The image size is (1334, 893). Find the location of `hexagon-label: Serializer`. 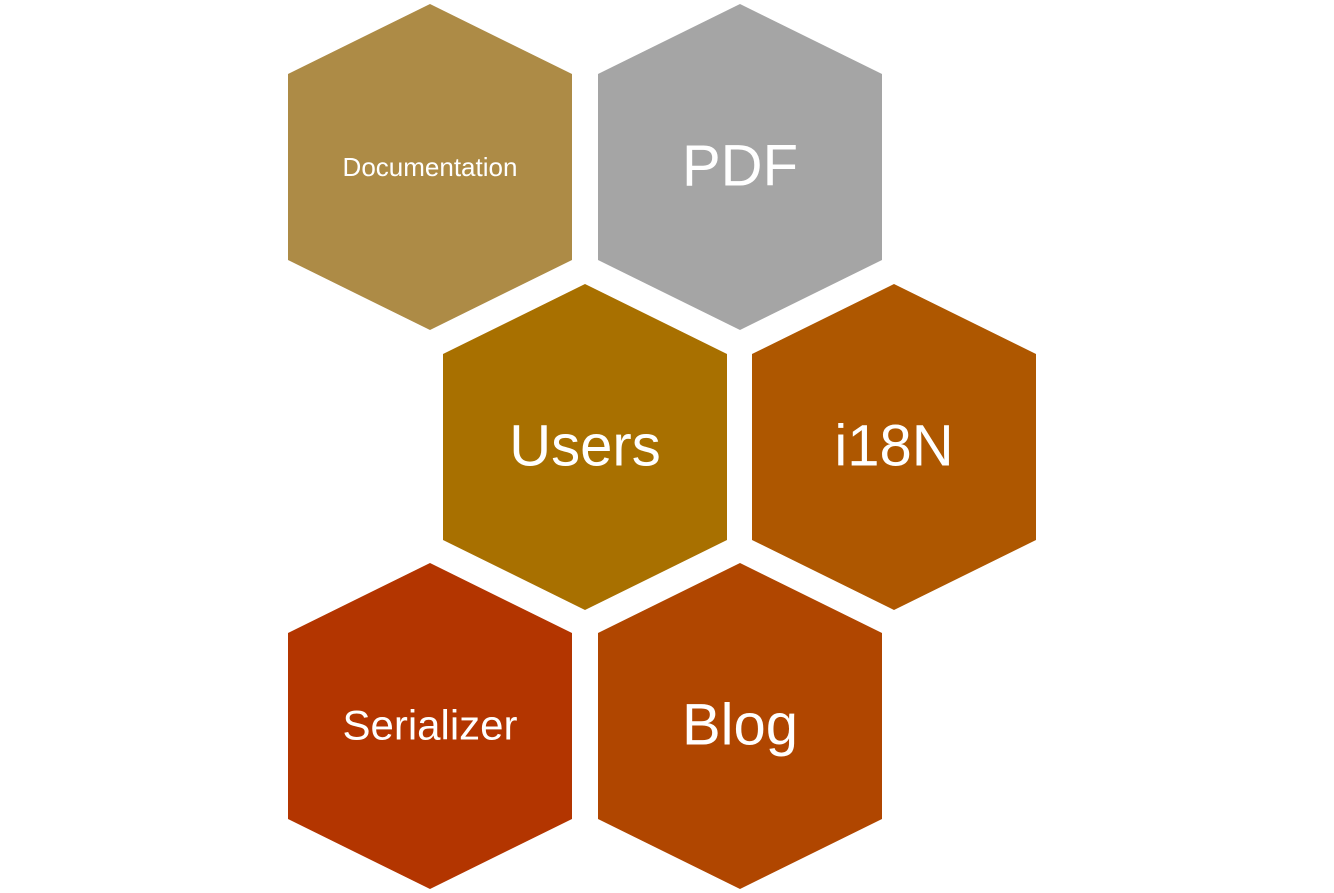

hexagon-label: Serializer is located at coordinates (429, 725).